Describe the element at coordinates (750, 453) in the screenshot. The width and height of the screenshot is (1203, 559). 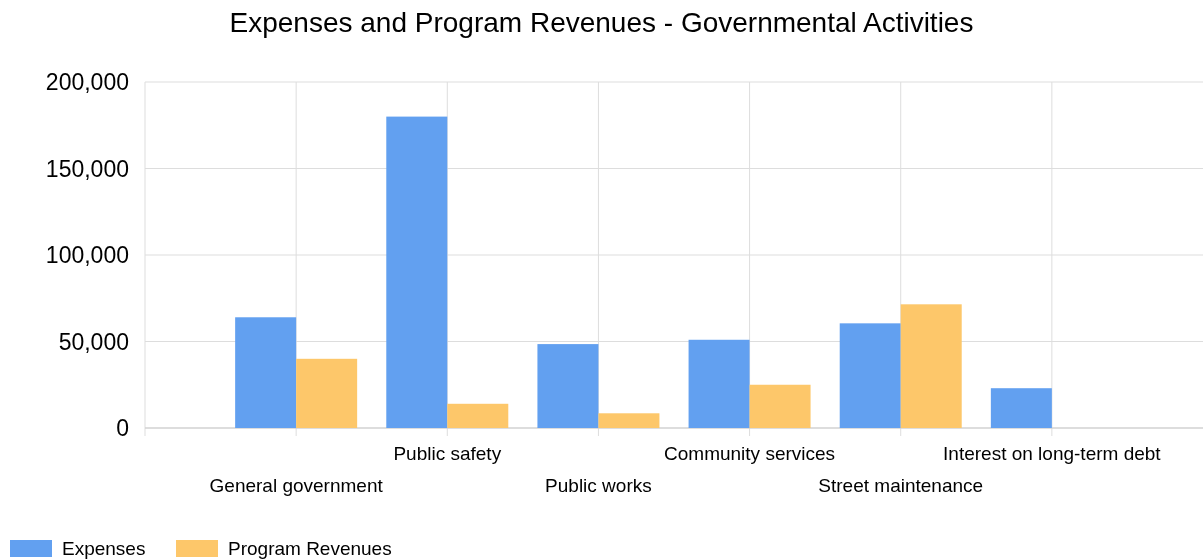
I see `x-tick-label: Community services` at that location.